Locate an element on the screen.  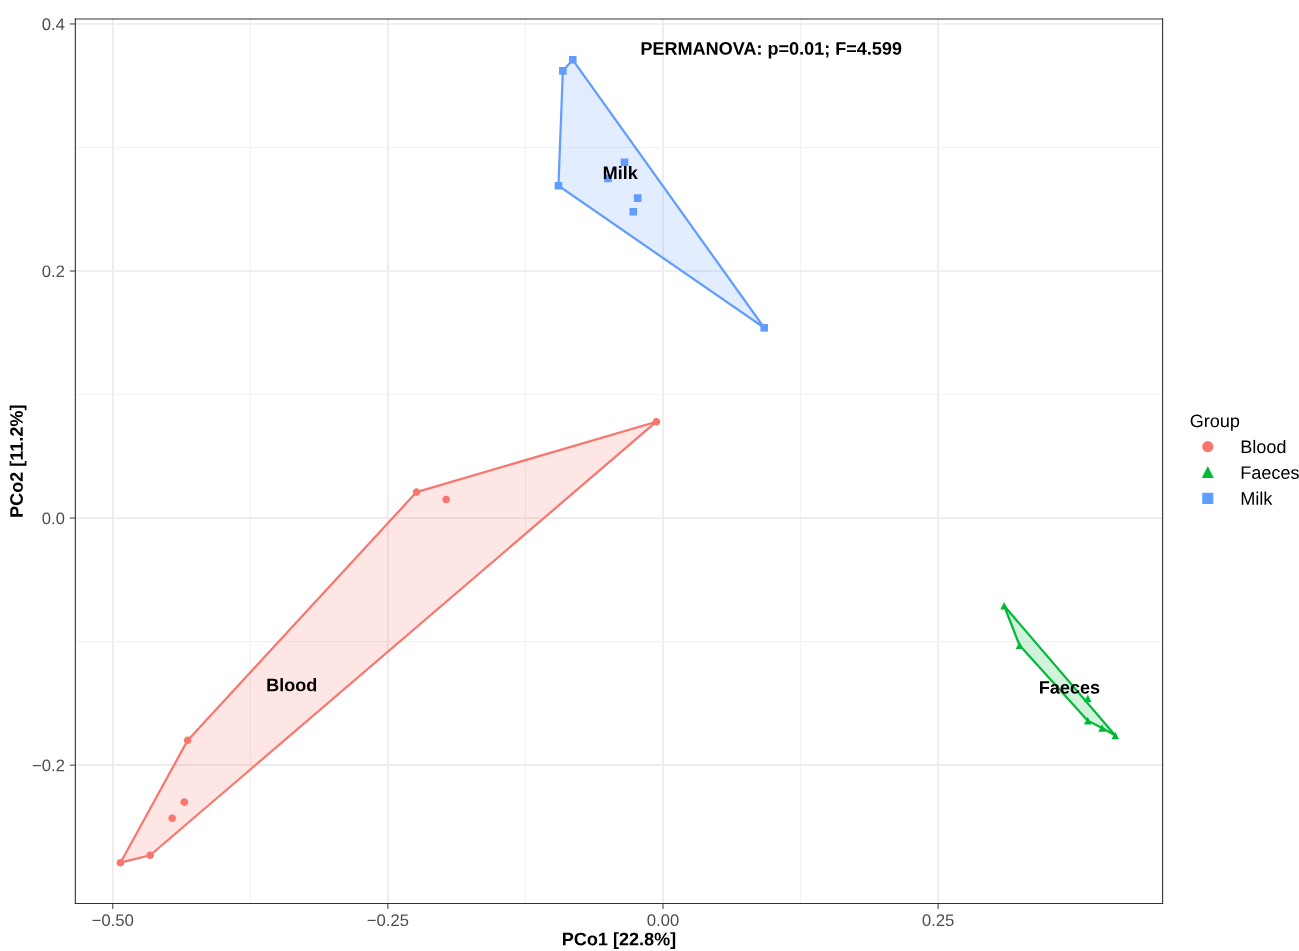
legend-label: Milk is located at coordinates (1257, 498).